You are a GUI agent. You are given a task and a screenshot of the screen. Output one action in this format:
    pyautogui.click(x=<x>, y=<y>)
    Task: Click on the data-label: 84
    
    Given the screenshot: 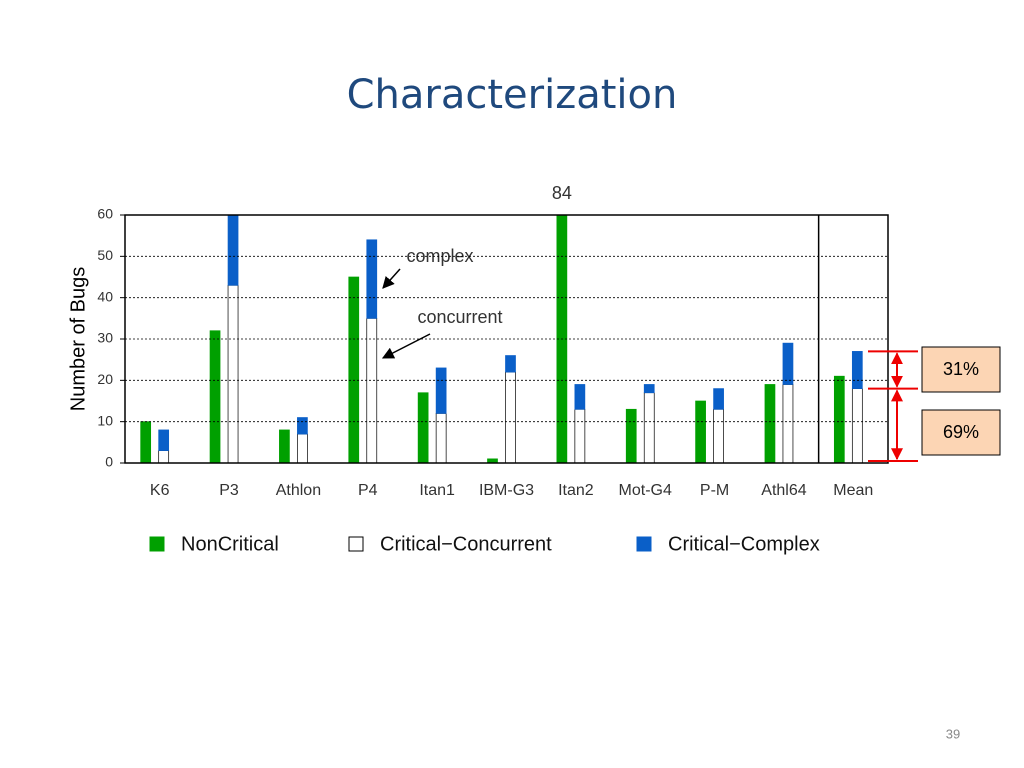 What is the action you would take?
    pyautogui.click(x=562, y=193)
    